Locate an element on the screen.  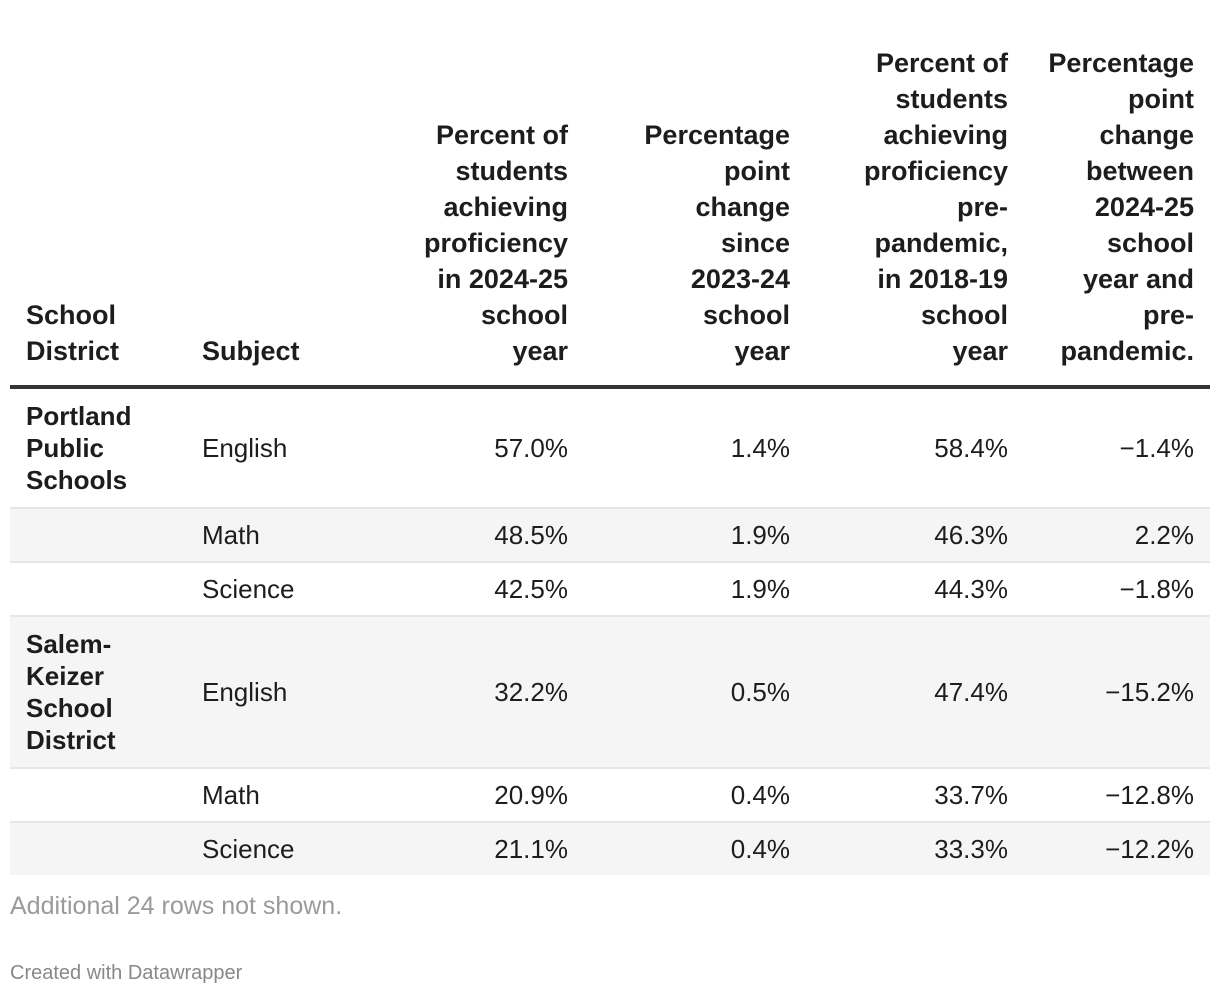
value-cell: −1.4% is located at coordinates (1117, 448).